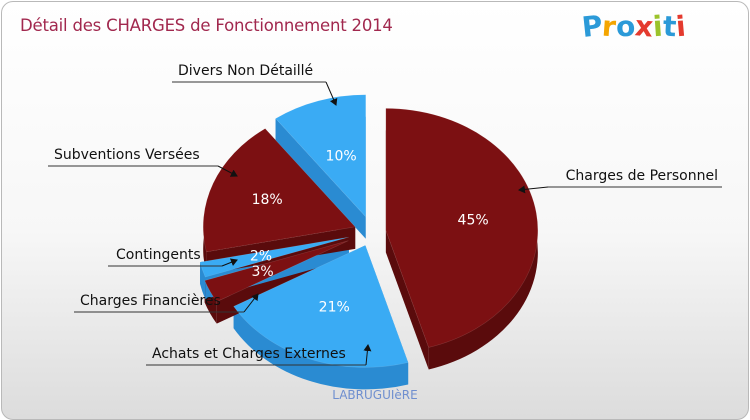  What do you see at coordinates (263, 272) in the screenshot?
I see `pie-slice-percent: 3%` at bounding box center [263, 272].